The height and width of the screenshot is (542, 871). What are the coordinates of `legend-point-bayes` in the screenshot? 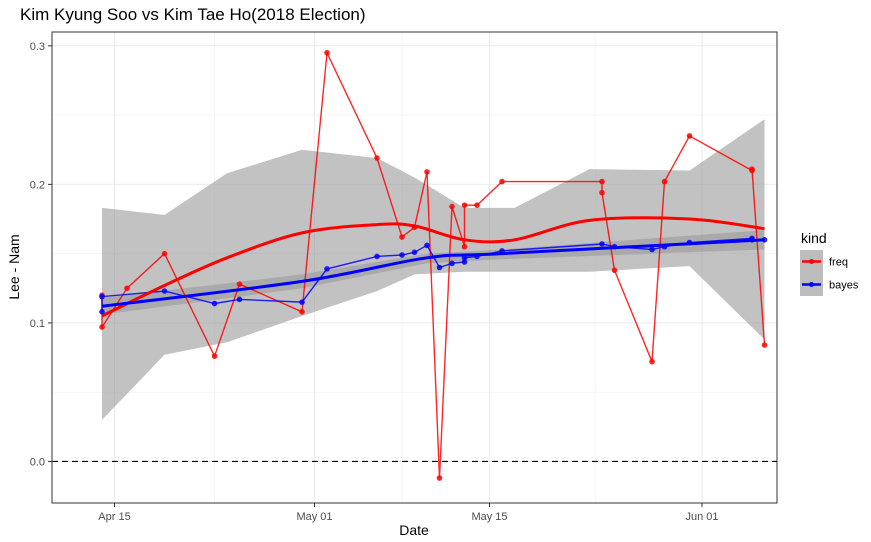 It's located at (811, 284).